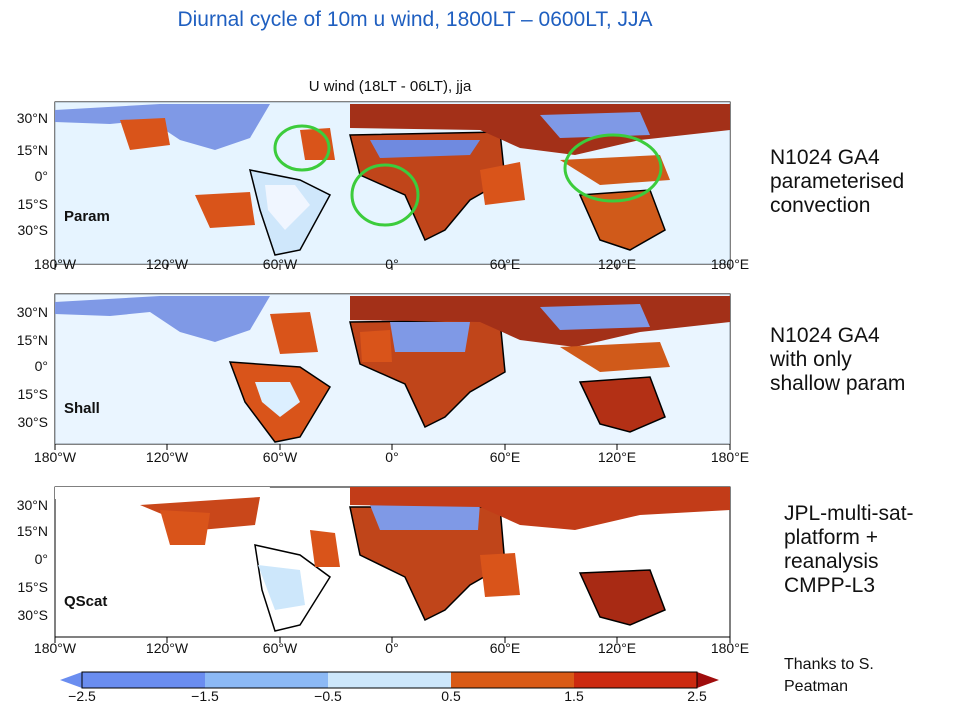 This screenshot has height=720, width=960. I want to click on thanks-line: Peatman, so click(816, 686).